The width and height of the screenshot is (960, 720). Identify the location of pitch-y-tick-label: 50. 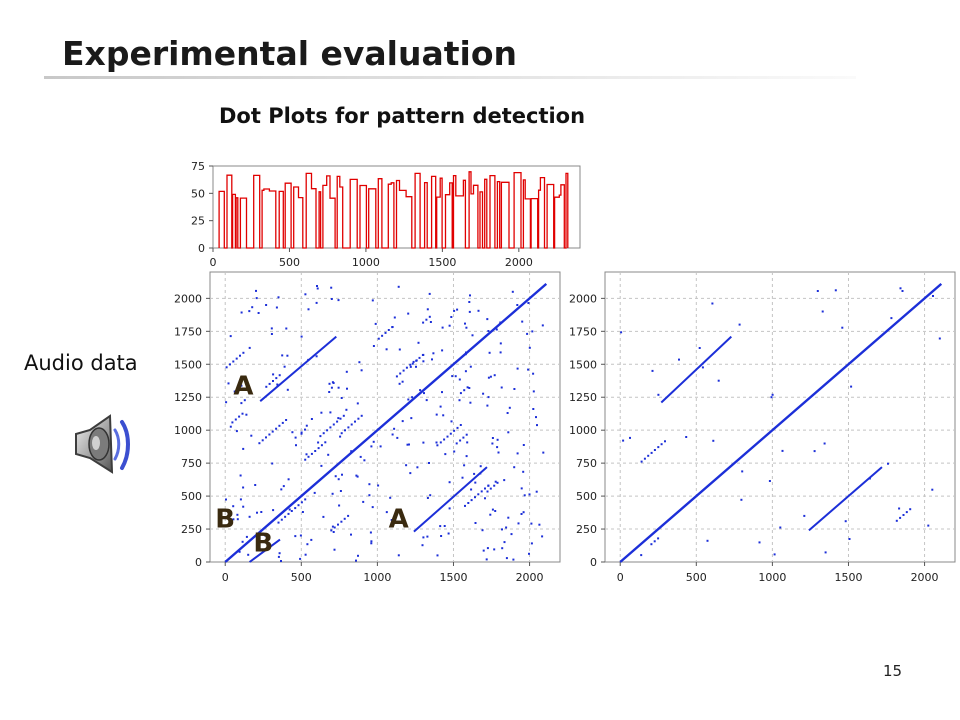
(198, 193).